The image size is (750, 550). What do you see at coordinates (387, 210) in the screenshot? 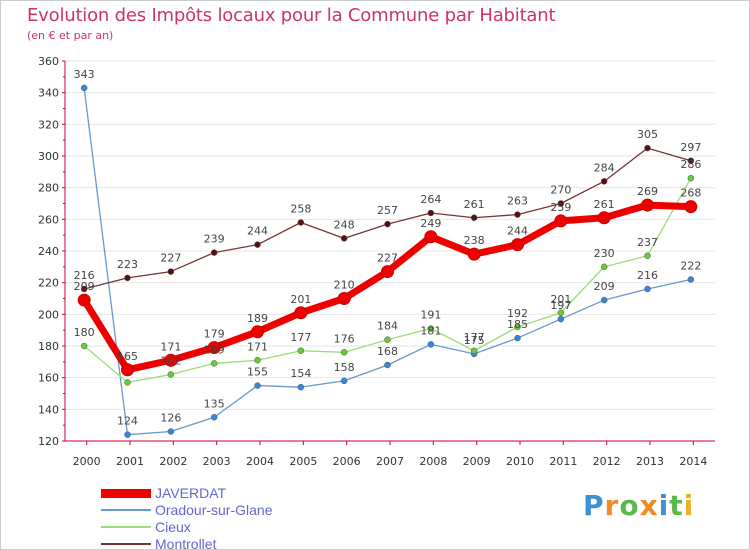
I see `data-label: 257` at bounding box center [387, 210].